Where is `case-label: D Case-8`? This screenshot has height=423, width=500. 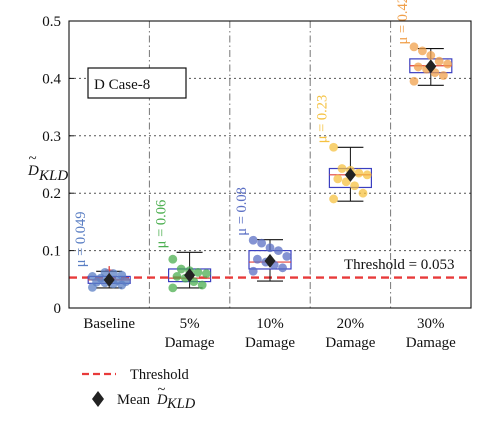
case-label: D Case-8 is located at coordinates (122, 85).